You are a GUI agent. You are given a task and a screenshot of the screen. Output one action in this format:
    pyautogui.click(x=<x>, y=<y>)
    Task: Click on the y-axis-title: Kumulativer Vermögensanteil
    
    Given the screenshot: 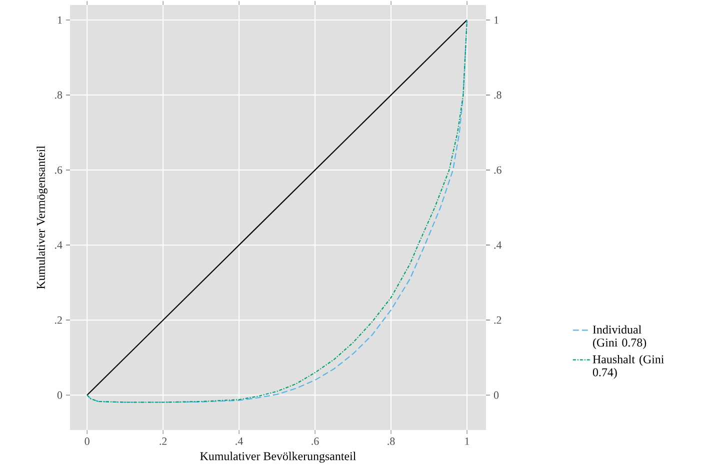 What is the action you would take?
    pyautogui.click(x=42, y=218)
    